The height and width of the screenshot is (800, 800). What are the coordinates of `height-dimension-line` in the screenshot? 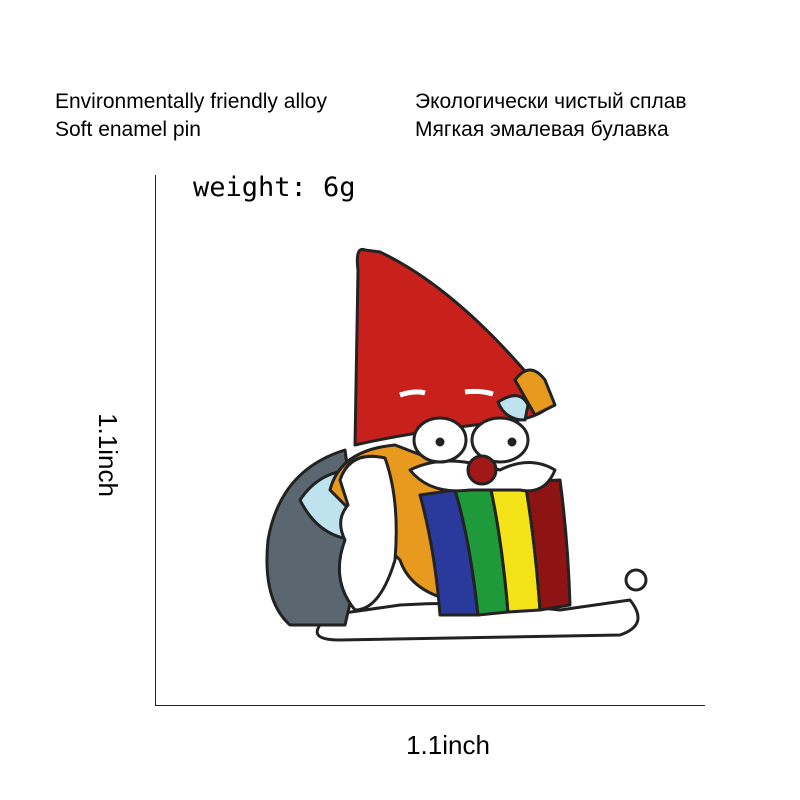 It's located at (155, 440).